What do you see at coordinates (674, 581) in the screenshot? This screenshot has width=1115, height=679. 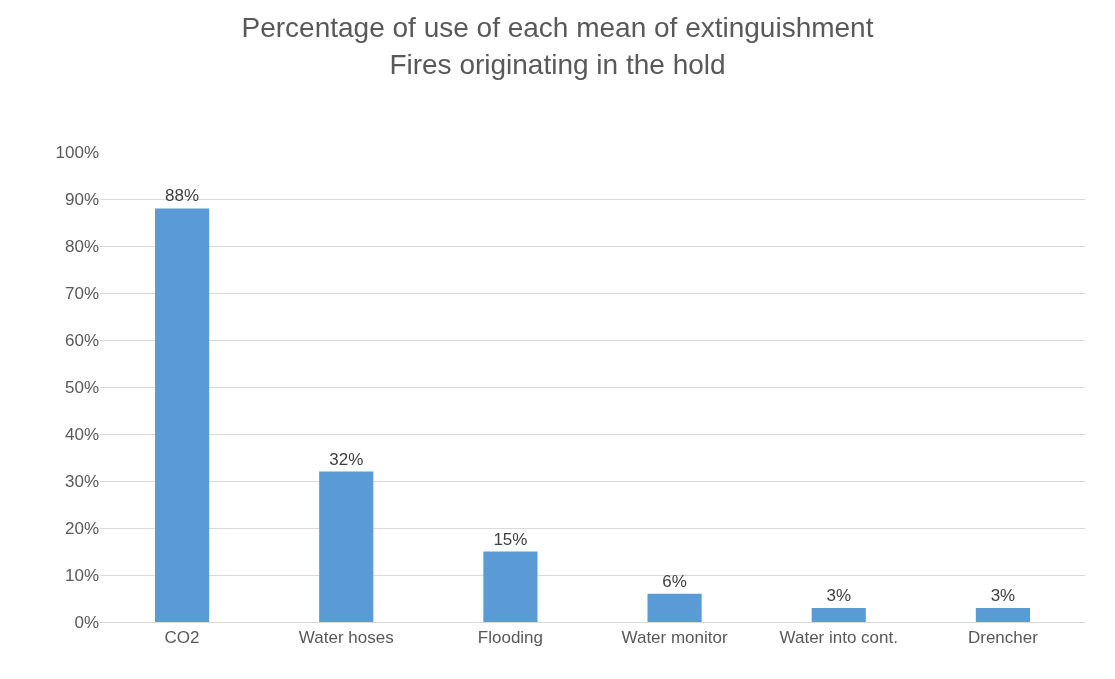 I see `data-label: 6%` at bounding box center [674, 581].